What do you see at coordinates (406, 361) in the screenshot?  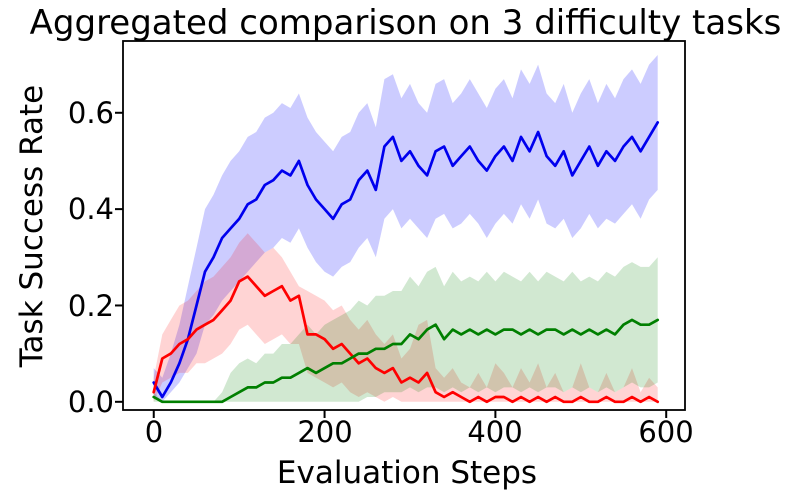 I see `green-series-line` at bounding box center [406, 361].